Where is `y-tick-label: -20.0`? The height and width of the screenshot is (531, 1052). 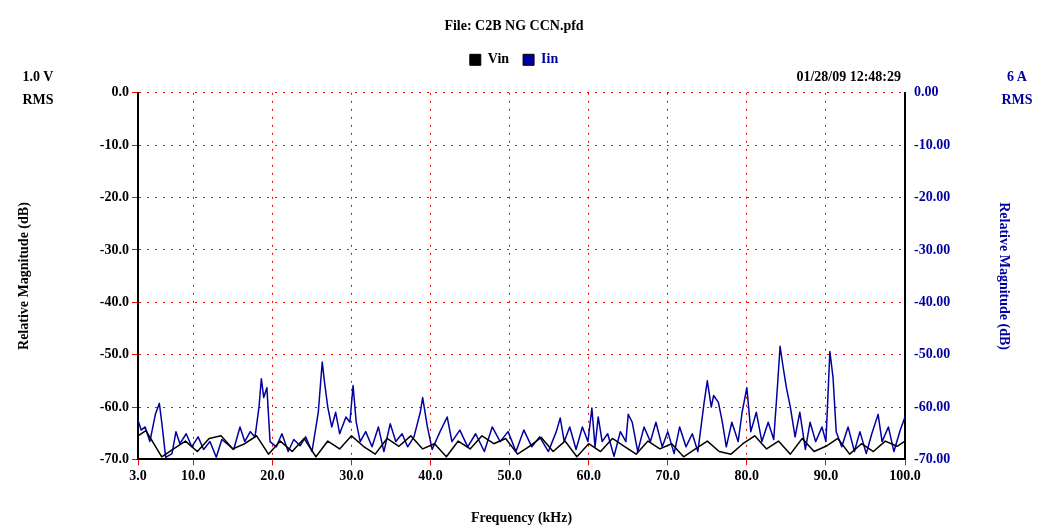 y-tick-label: -20.0 is located at coordinates (114, 197).